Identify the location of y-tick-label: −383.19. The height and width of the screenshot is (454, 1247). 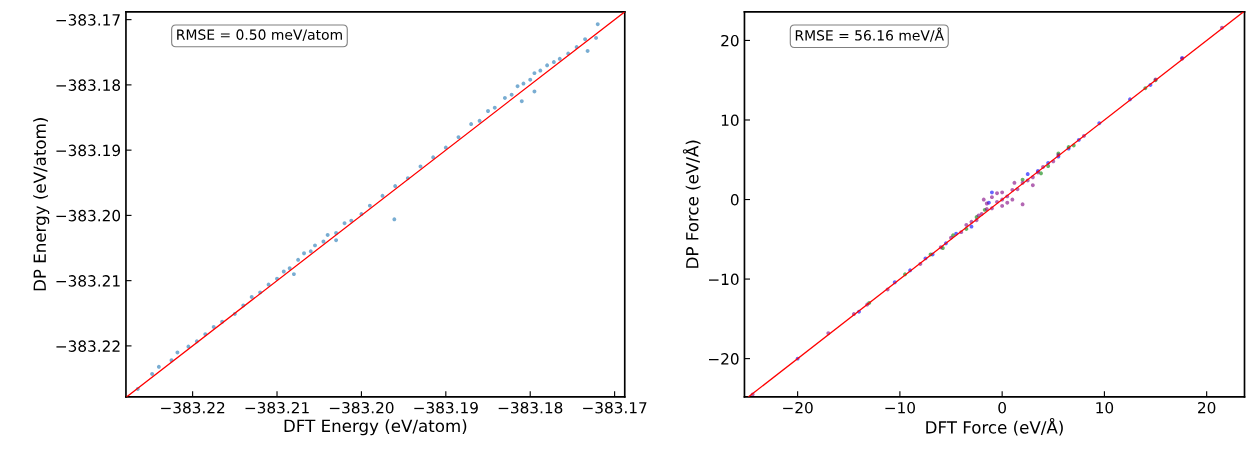
(88, 150).